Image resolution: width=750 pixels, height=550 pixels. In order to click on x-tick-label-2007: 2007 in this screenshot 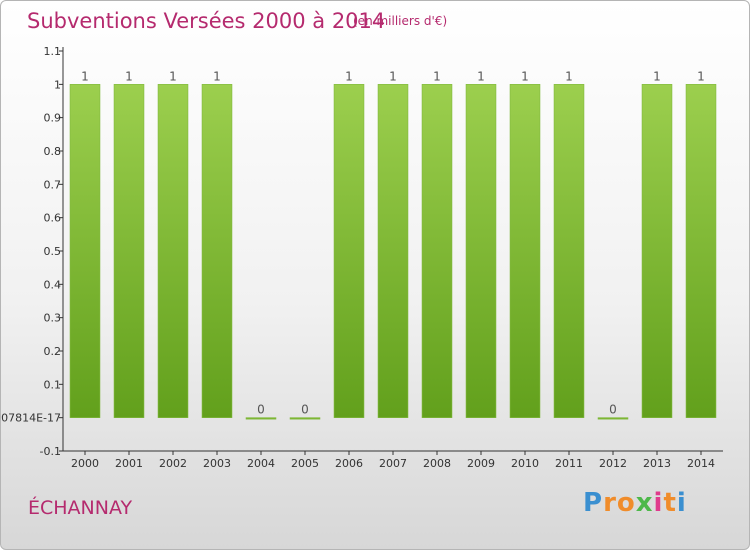, I will do `click(393, 463)`.